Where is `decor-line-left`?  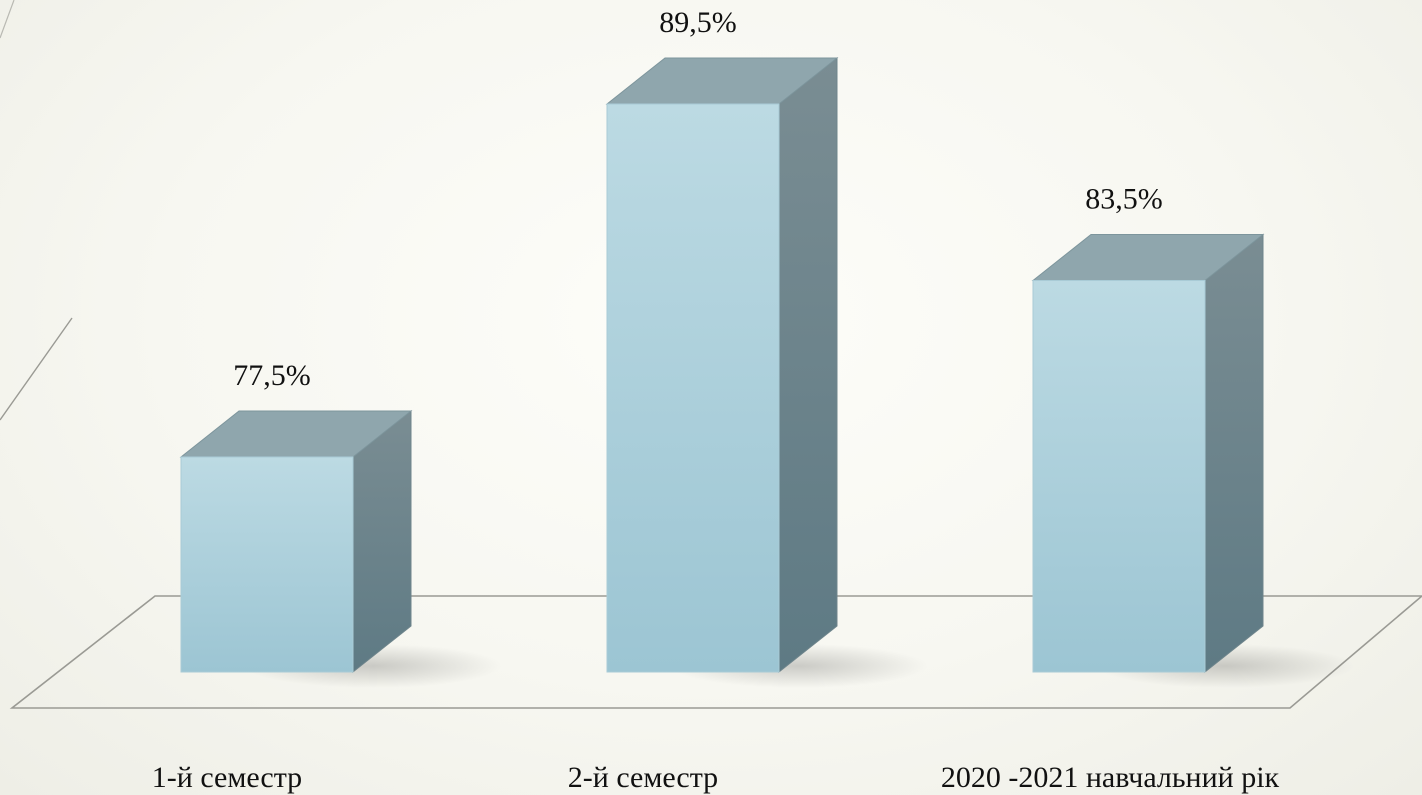
decor-line-left is located at coordinates (36, 369).